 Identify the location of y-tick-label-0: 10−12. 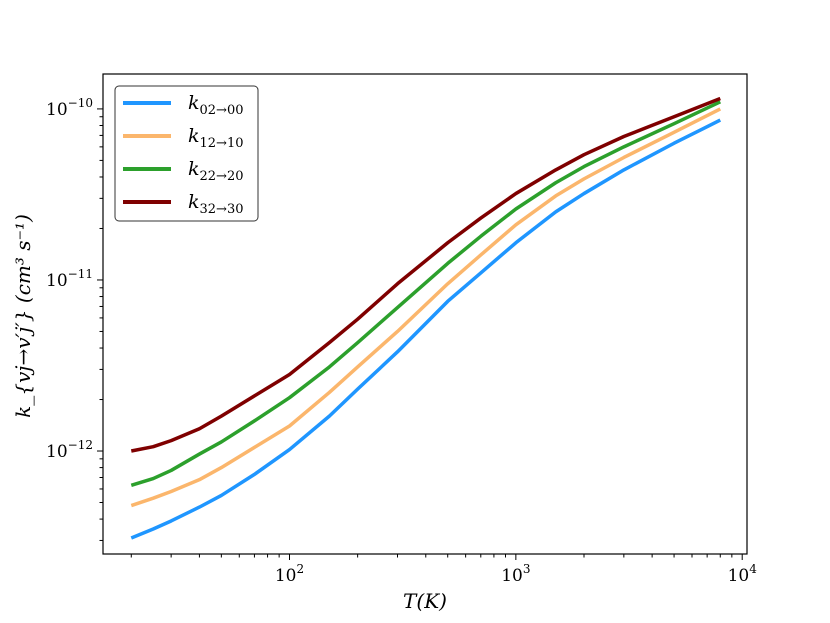
(69, 450).